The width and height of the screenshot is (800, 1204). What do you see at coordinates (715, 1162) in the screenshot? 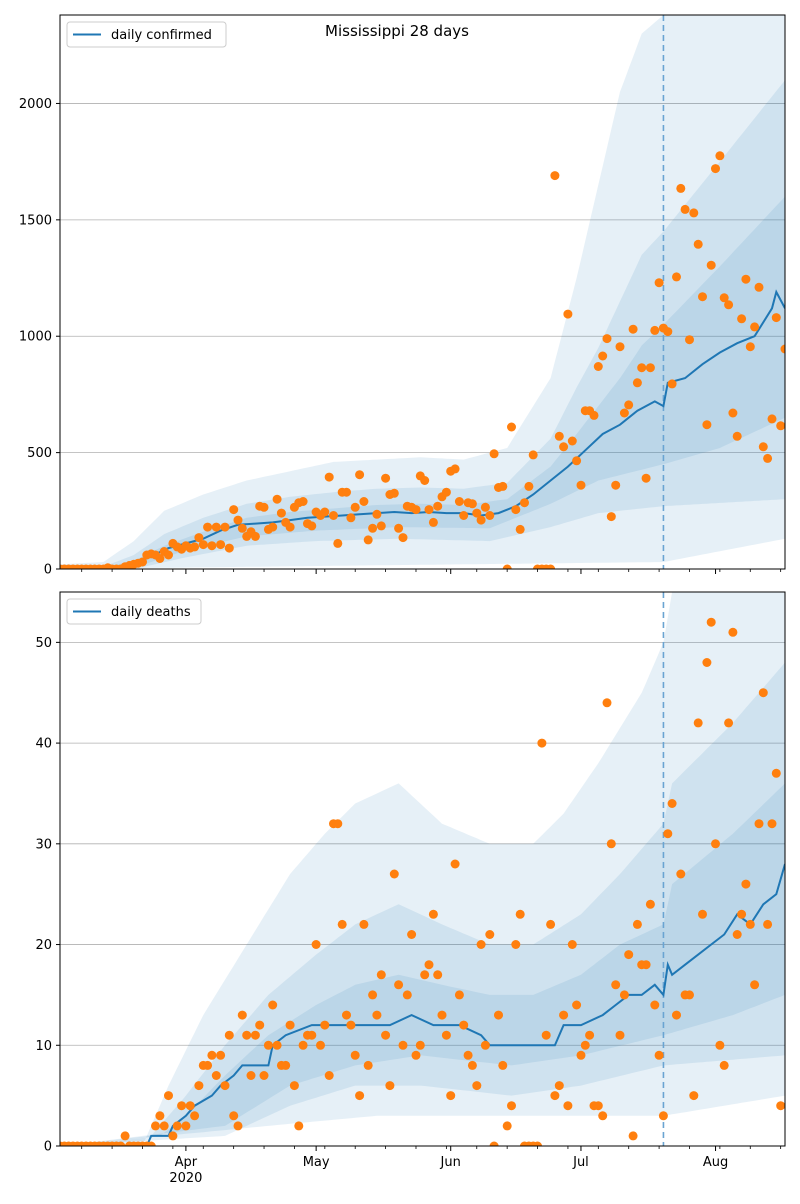
I see `x-tick-label: Aug` at bounding box center [715, 1162].